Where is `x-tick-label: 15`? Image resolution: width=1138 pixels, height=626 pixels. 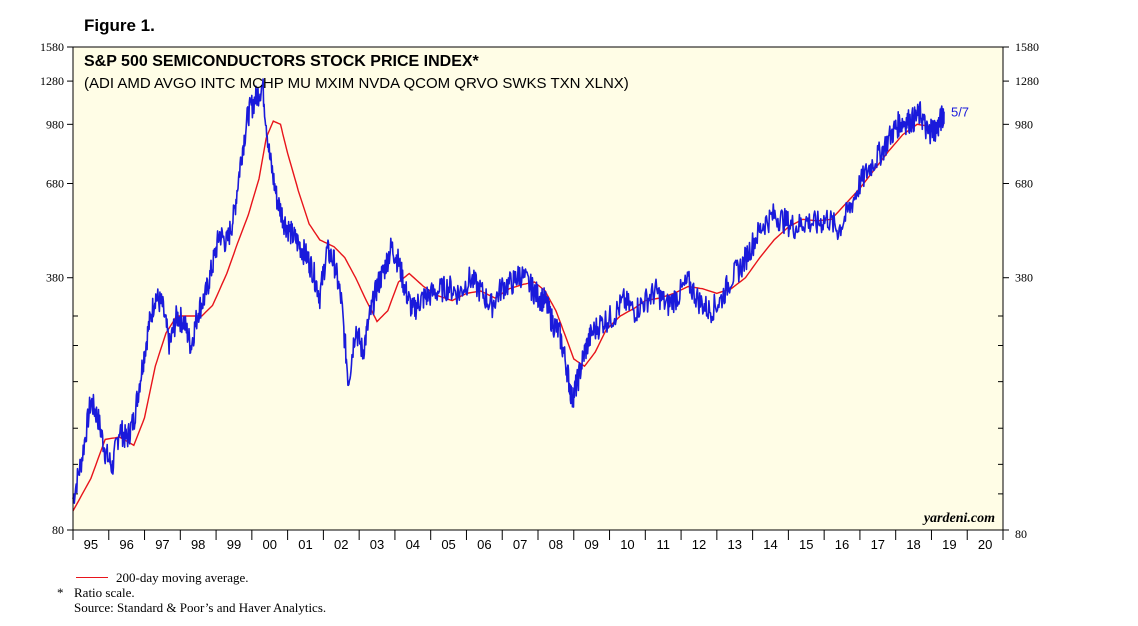 x-tick-label: 15 is located at coordinates (806, 544).